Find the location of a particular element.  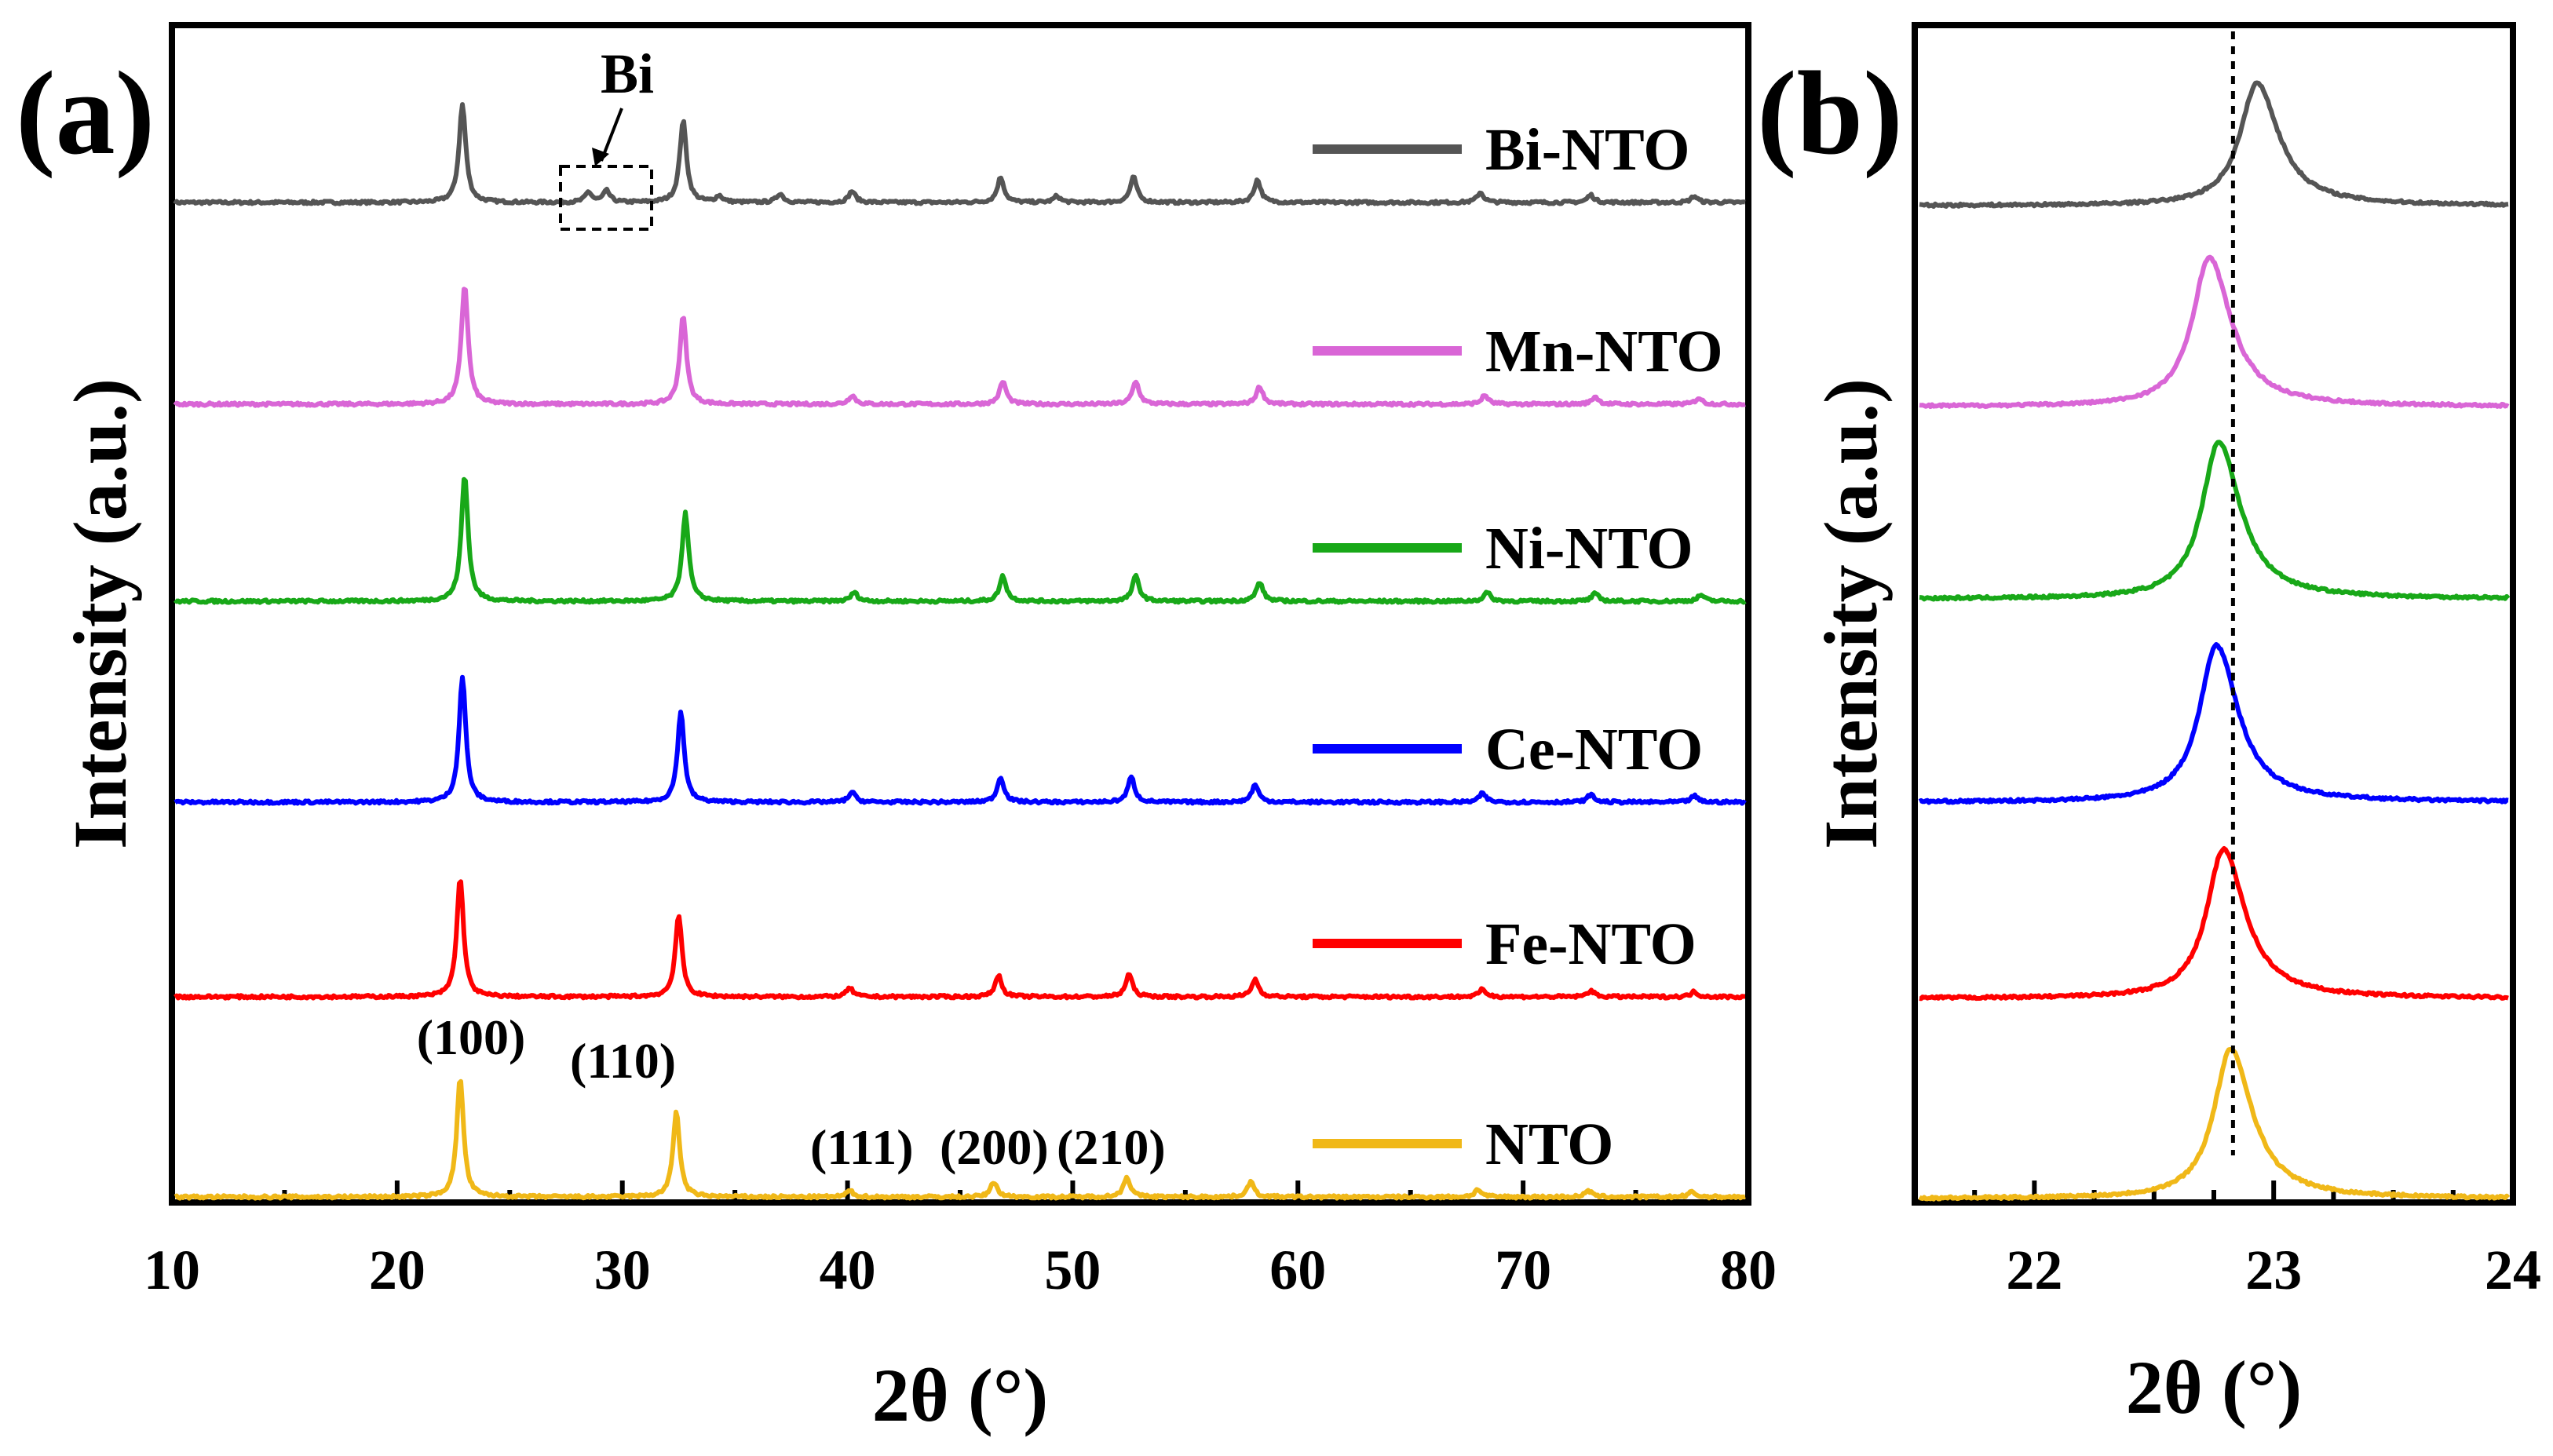

panel-b-trace-mn-nto is located at coordinates (2214, 332).